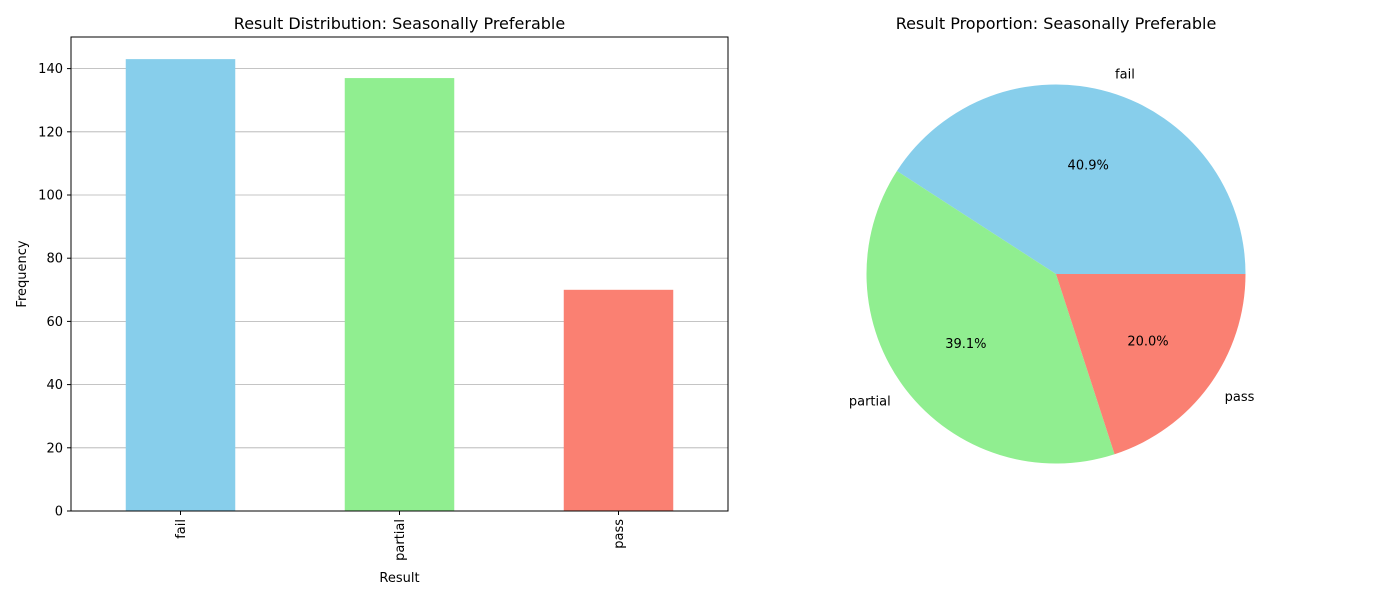  What do you see at coordinates (1151, 364) in the screenshot?
I see `pie-slice-pass` at bounding box center [1151, 364].